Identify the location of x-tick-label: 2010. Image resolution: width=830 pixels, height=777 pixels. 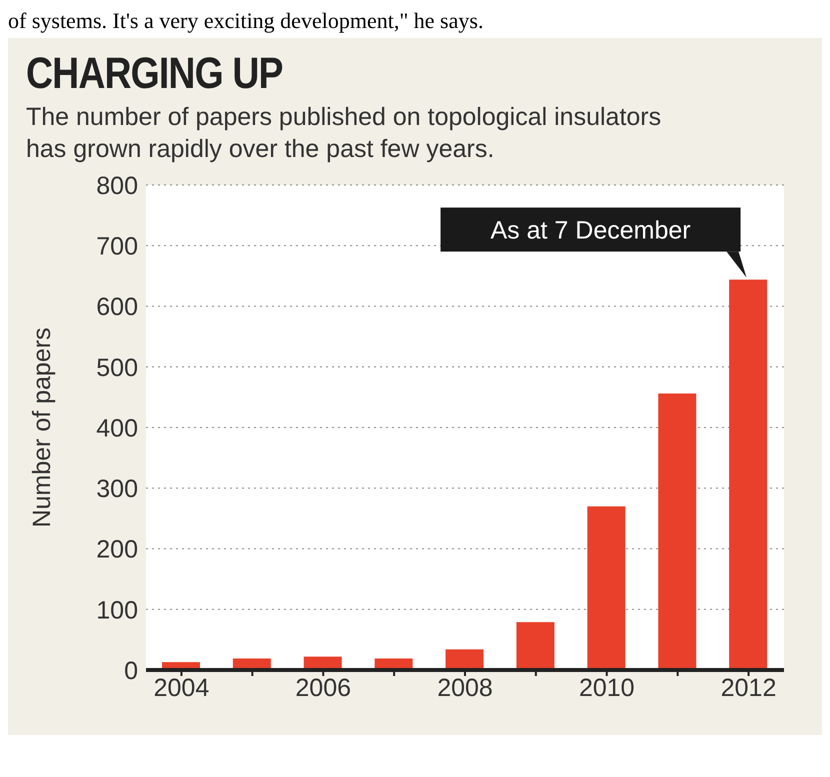
(606, 688).